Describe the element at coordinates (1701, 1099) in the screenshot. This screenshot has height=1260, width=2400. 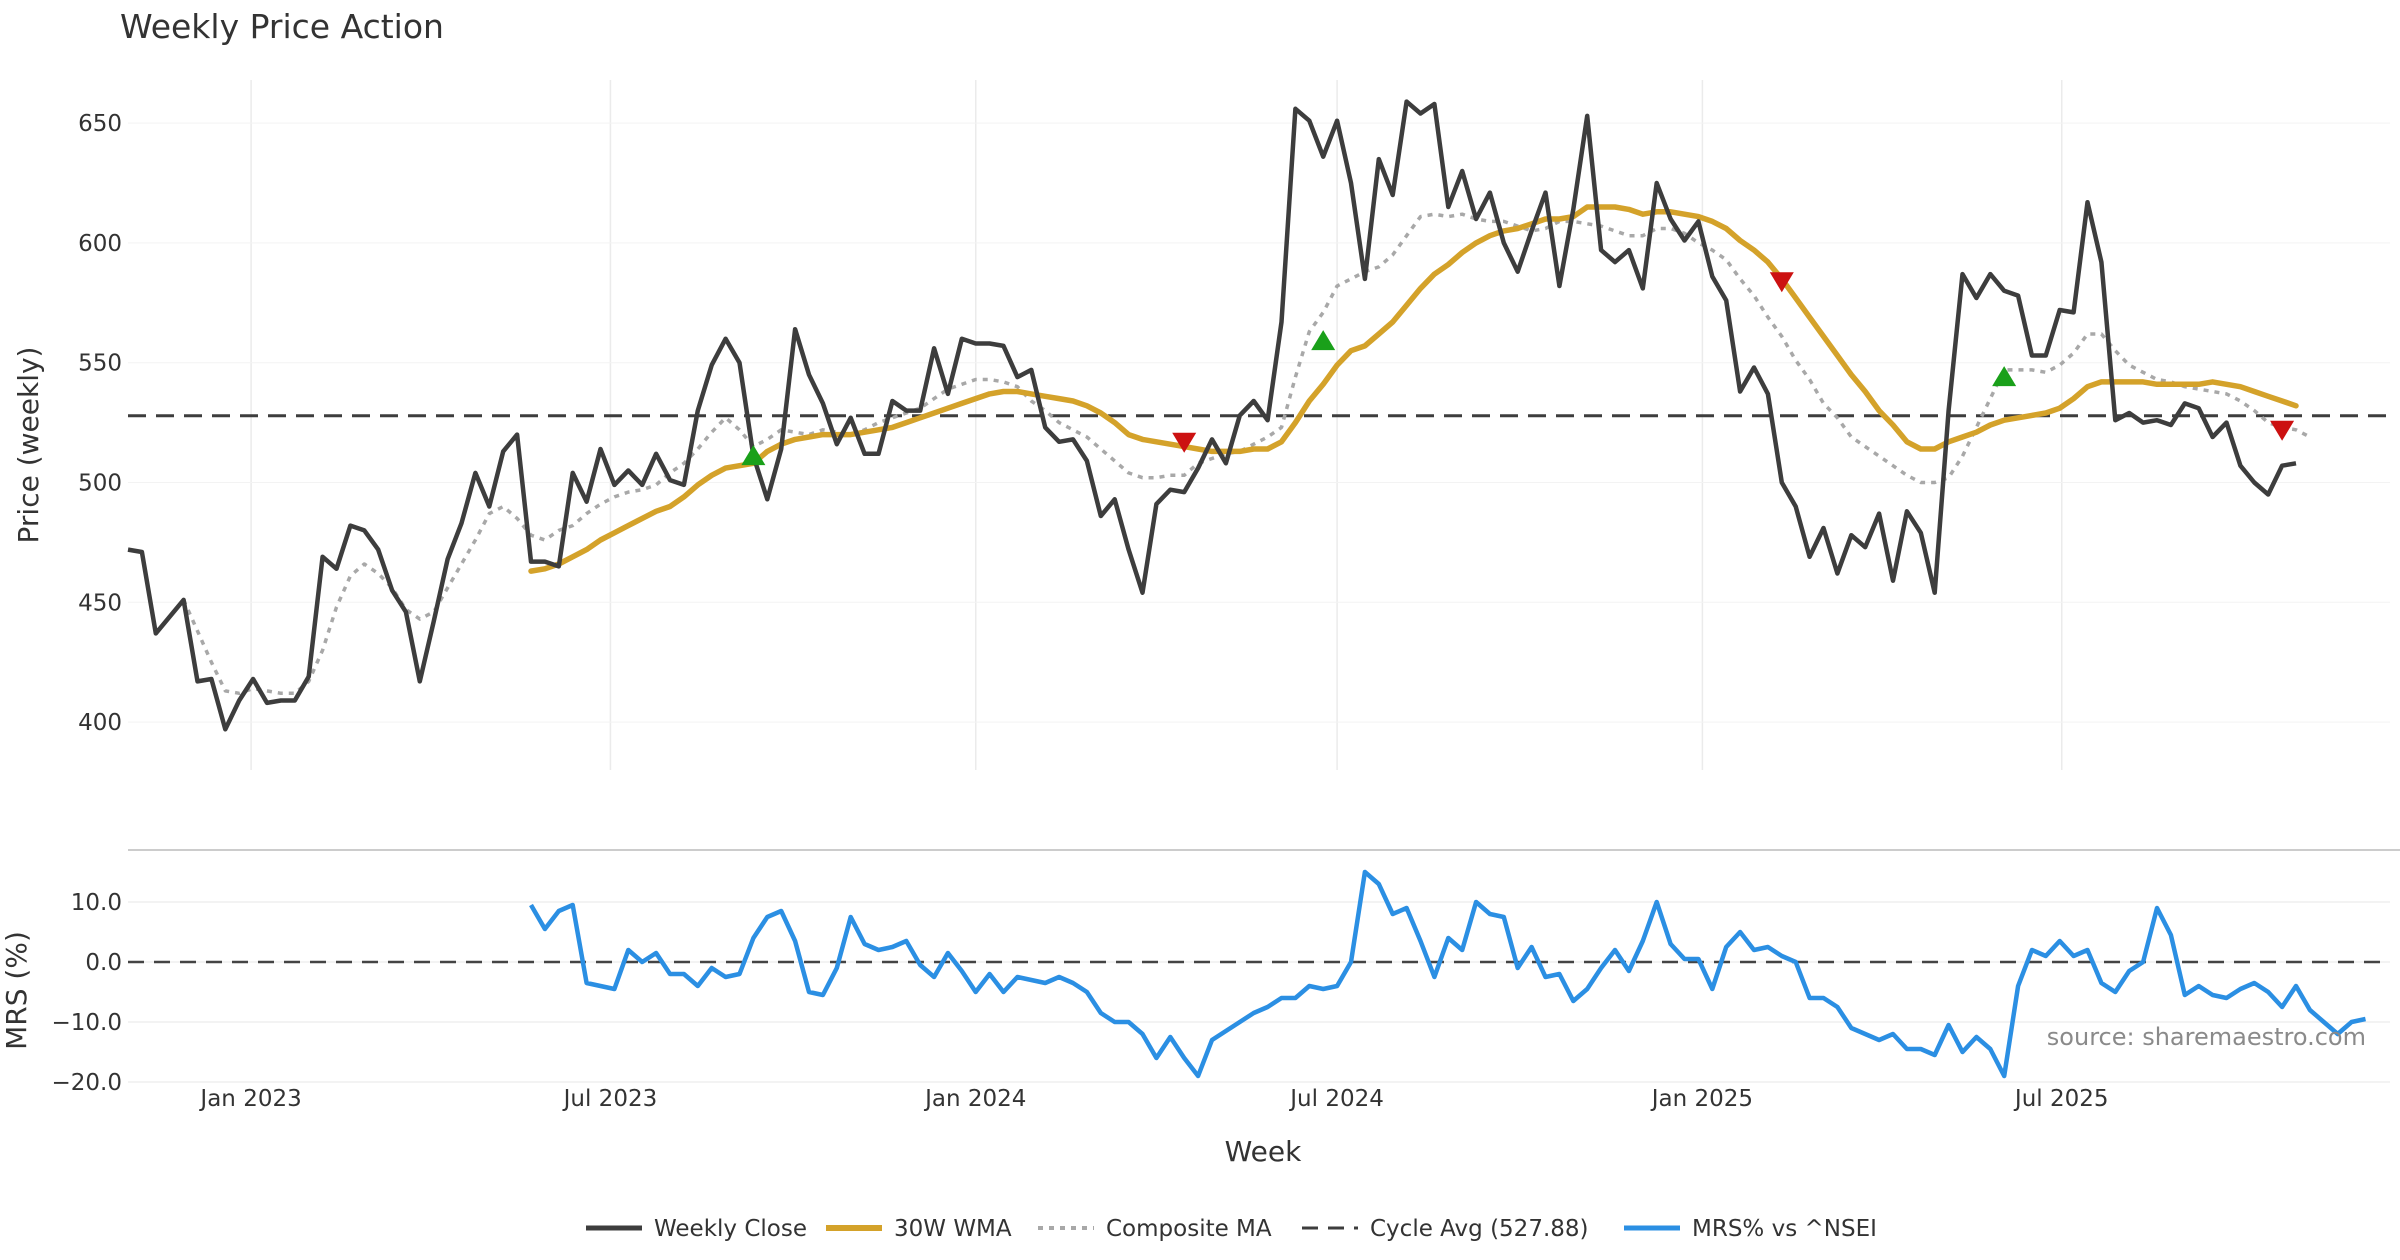
I see `x-tick-label: Jan 2025` at that location.